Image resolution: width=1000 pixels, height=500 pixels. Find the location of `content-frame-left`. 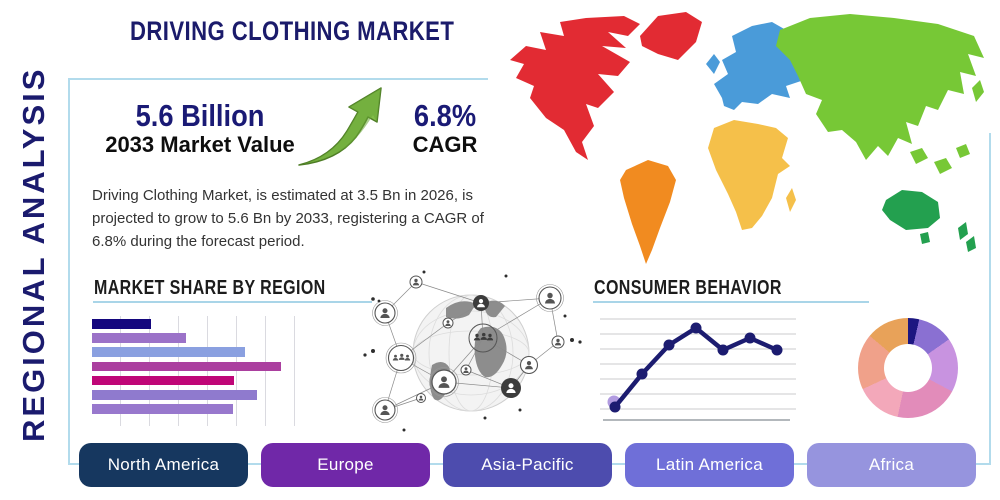

content-frame-left is located at coordinates (69, 271).